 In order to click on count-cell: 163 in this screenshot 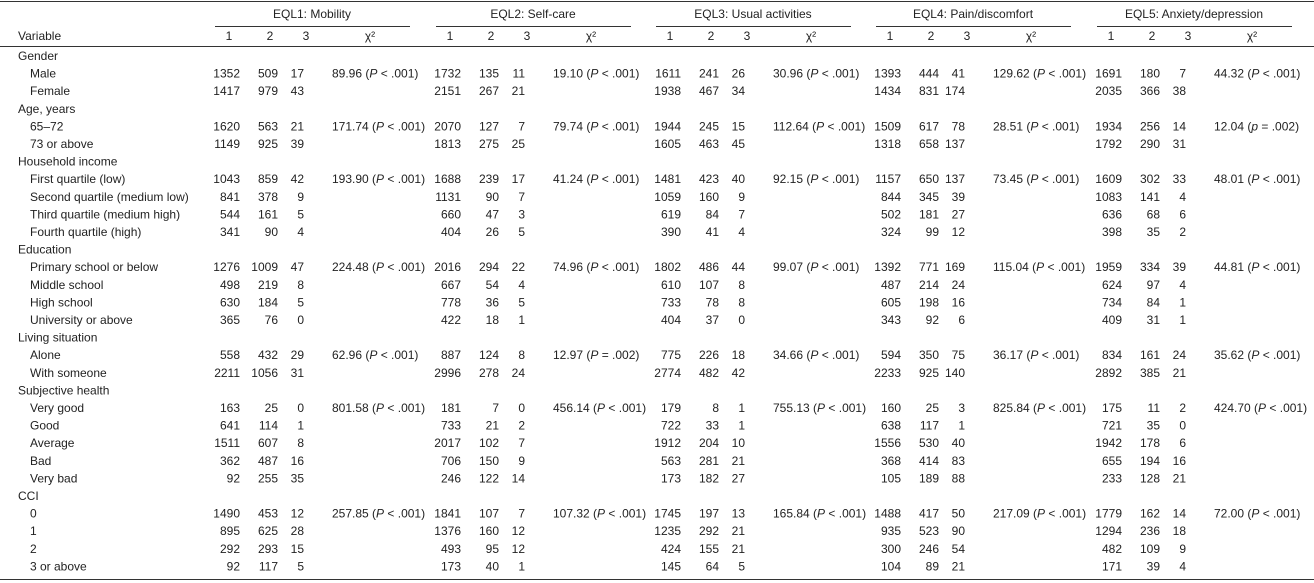, I will do `click(230, 408)`.